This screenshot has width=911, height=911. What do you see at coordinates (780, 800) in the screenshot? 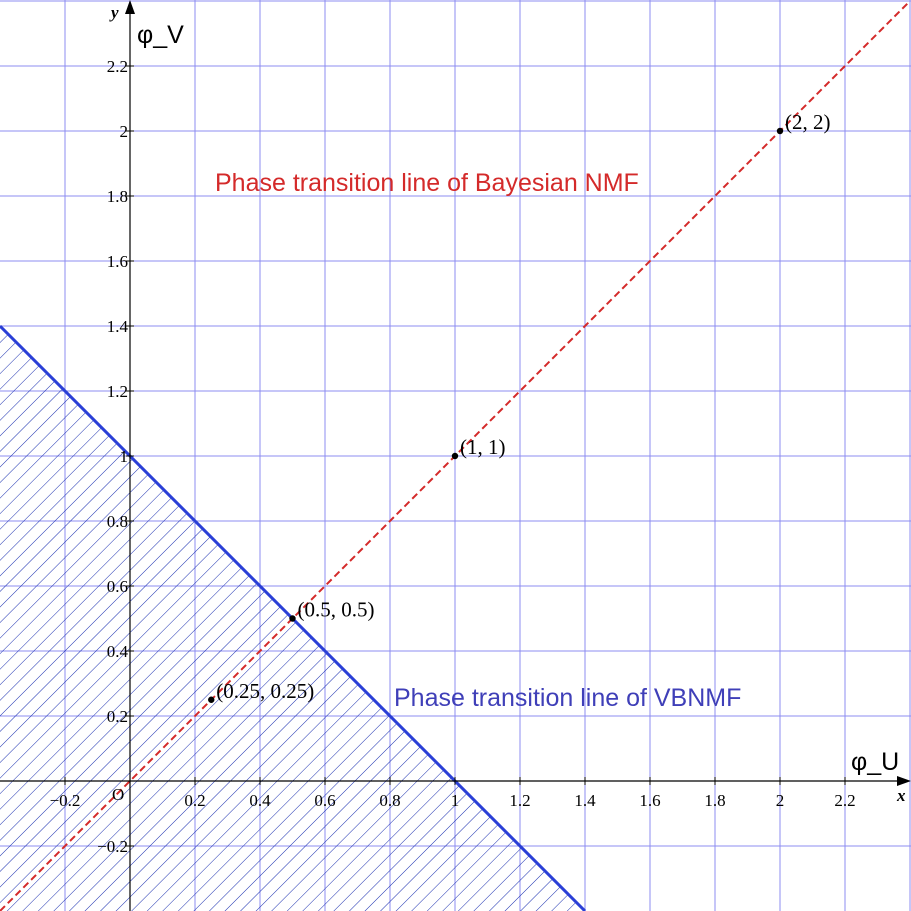
I see `x-tick-label: 2` at bounding box center [780, 800].